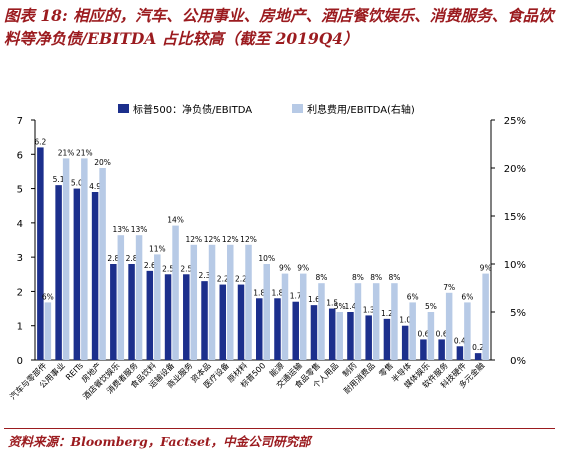 The image size is (561, 451). Describe the element at coordinates (405, 320) in the screenshot. I see `data-label-net-debt: 1.0` at that location.